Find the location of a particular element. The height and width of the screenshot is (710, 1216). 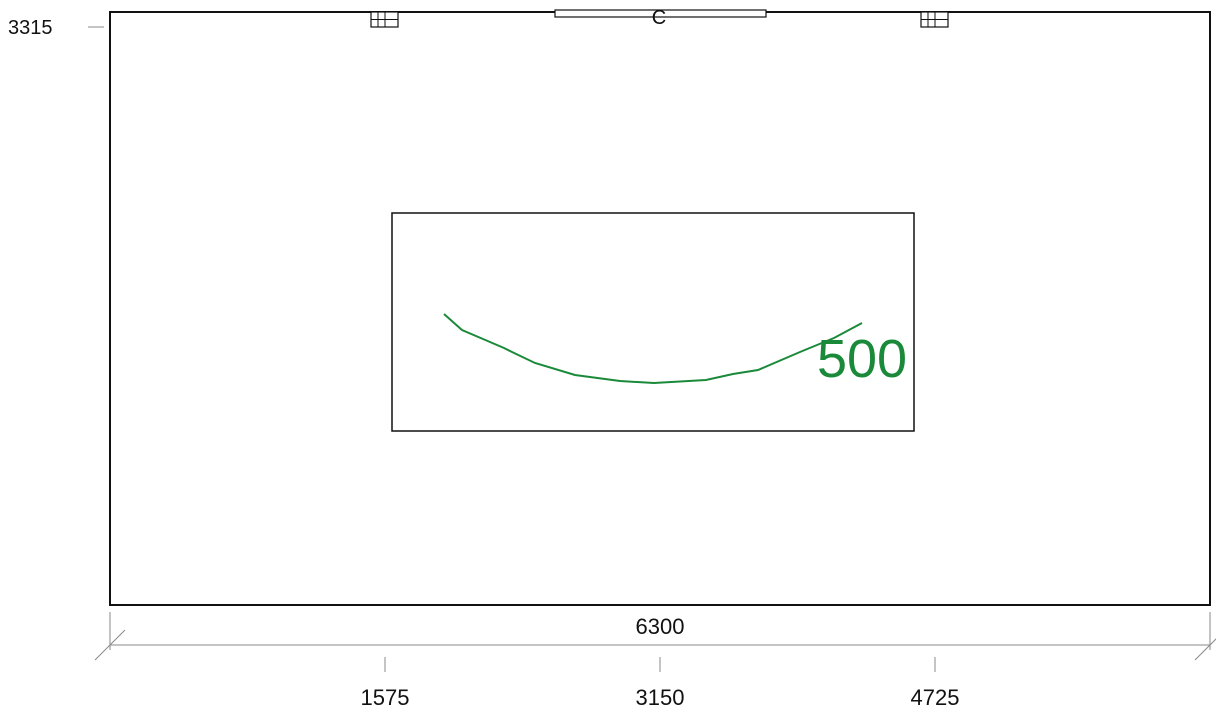

inner-zone is located at coordinates (653, 322).